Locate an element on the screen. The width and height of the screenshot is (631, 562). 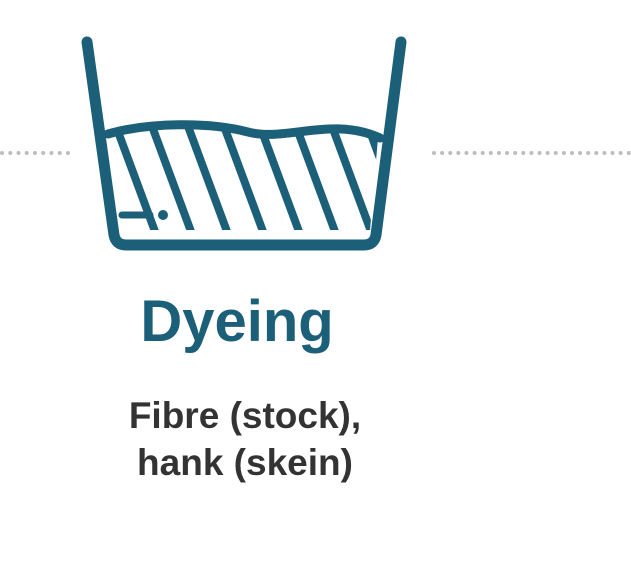
step-title: Dyeing is located at coordinates (237, 321).